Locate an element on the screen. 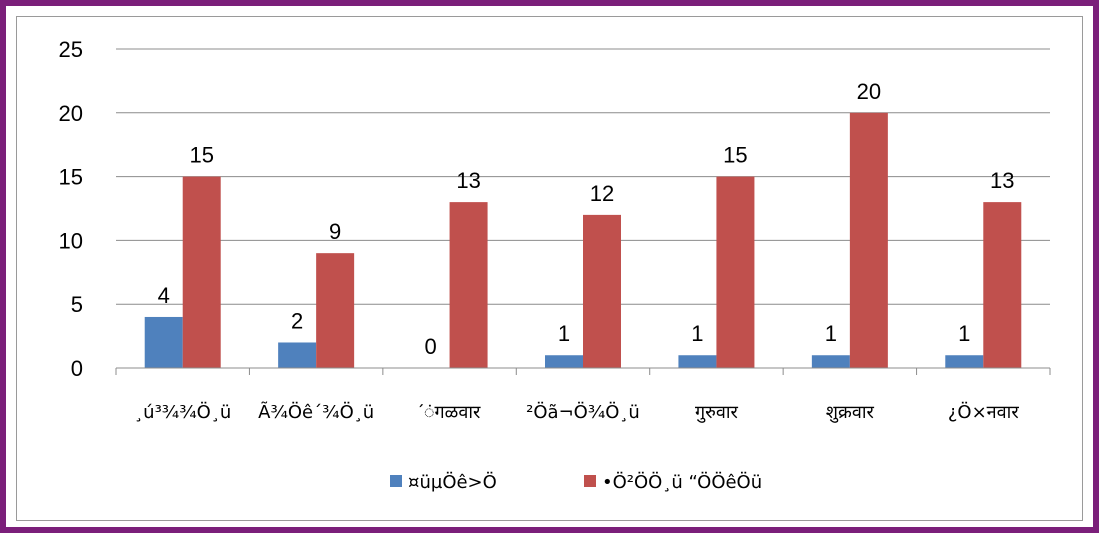 The height and width of the screenshot is (533, 1099). y-tick-label: 20 is located at coordinates (71, 113).